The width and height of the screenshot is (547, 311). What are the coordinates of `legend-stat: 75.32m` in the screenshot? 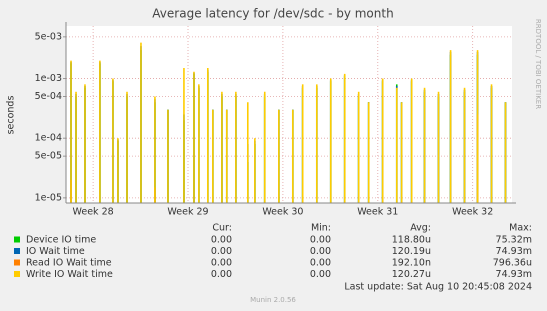 It's located at (514, 240).